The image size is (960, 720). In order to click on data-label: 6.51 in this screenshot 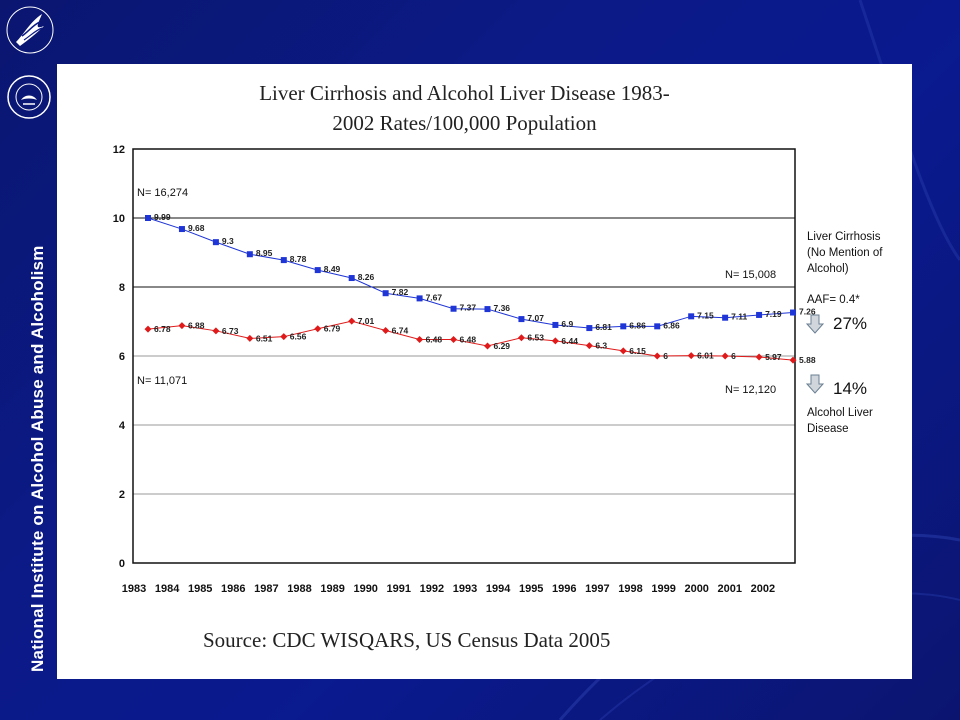, I will do `click(264, 338)`.